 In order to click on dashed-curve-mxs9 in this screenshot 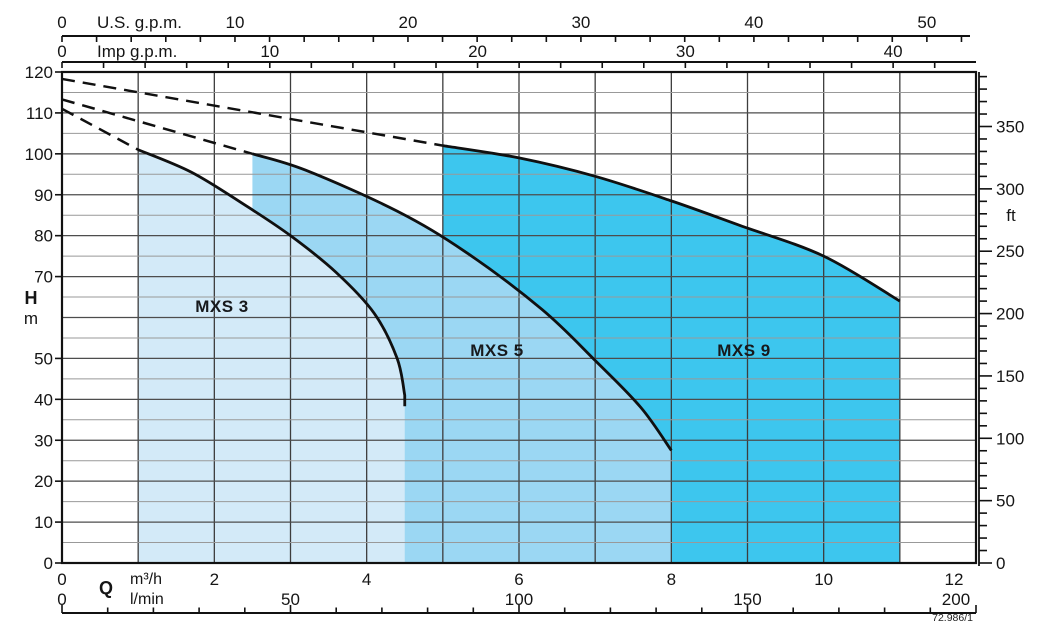, I will do `click(252, 112)`.